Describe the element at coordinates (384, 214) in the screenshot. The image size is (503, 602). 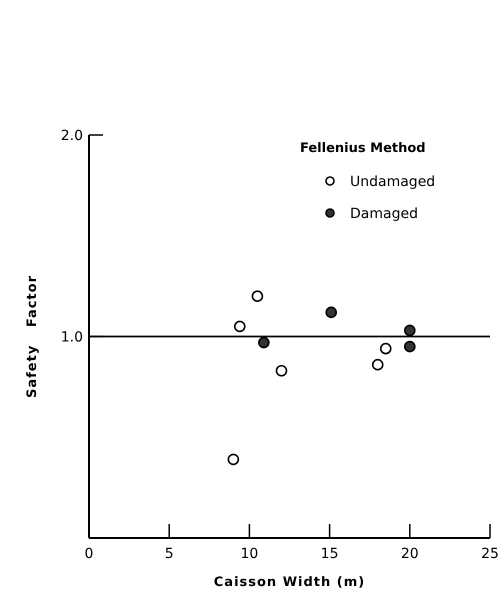
I see `legend-label: Damaged` at that location.